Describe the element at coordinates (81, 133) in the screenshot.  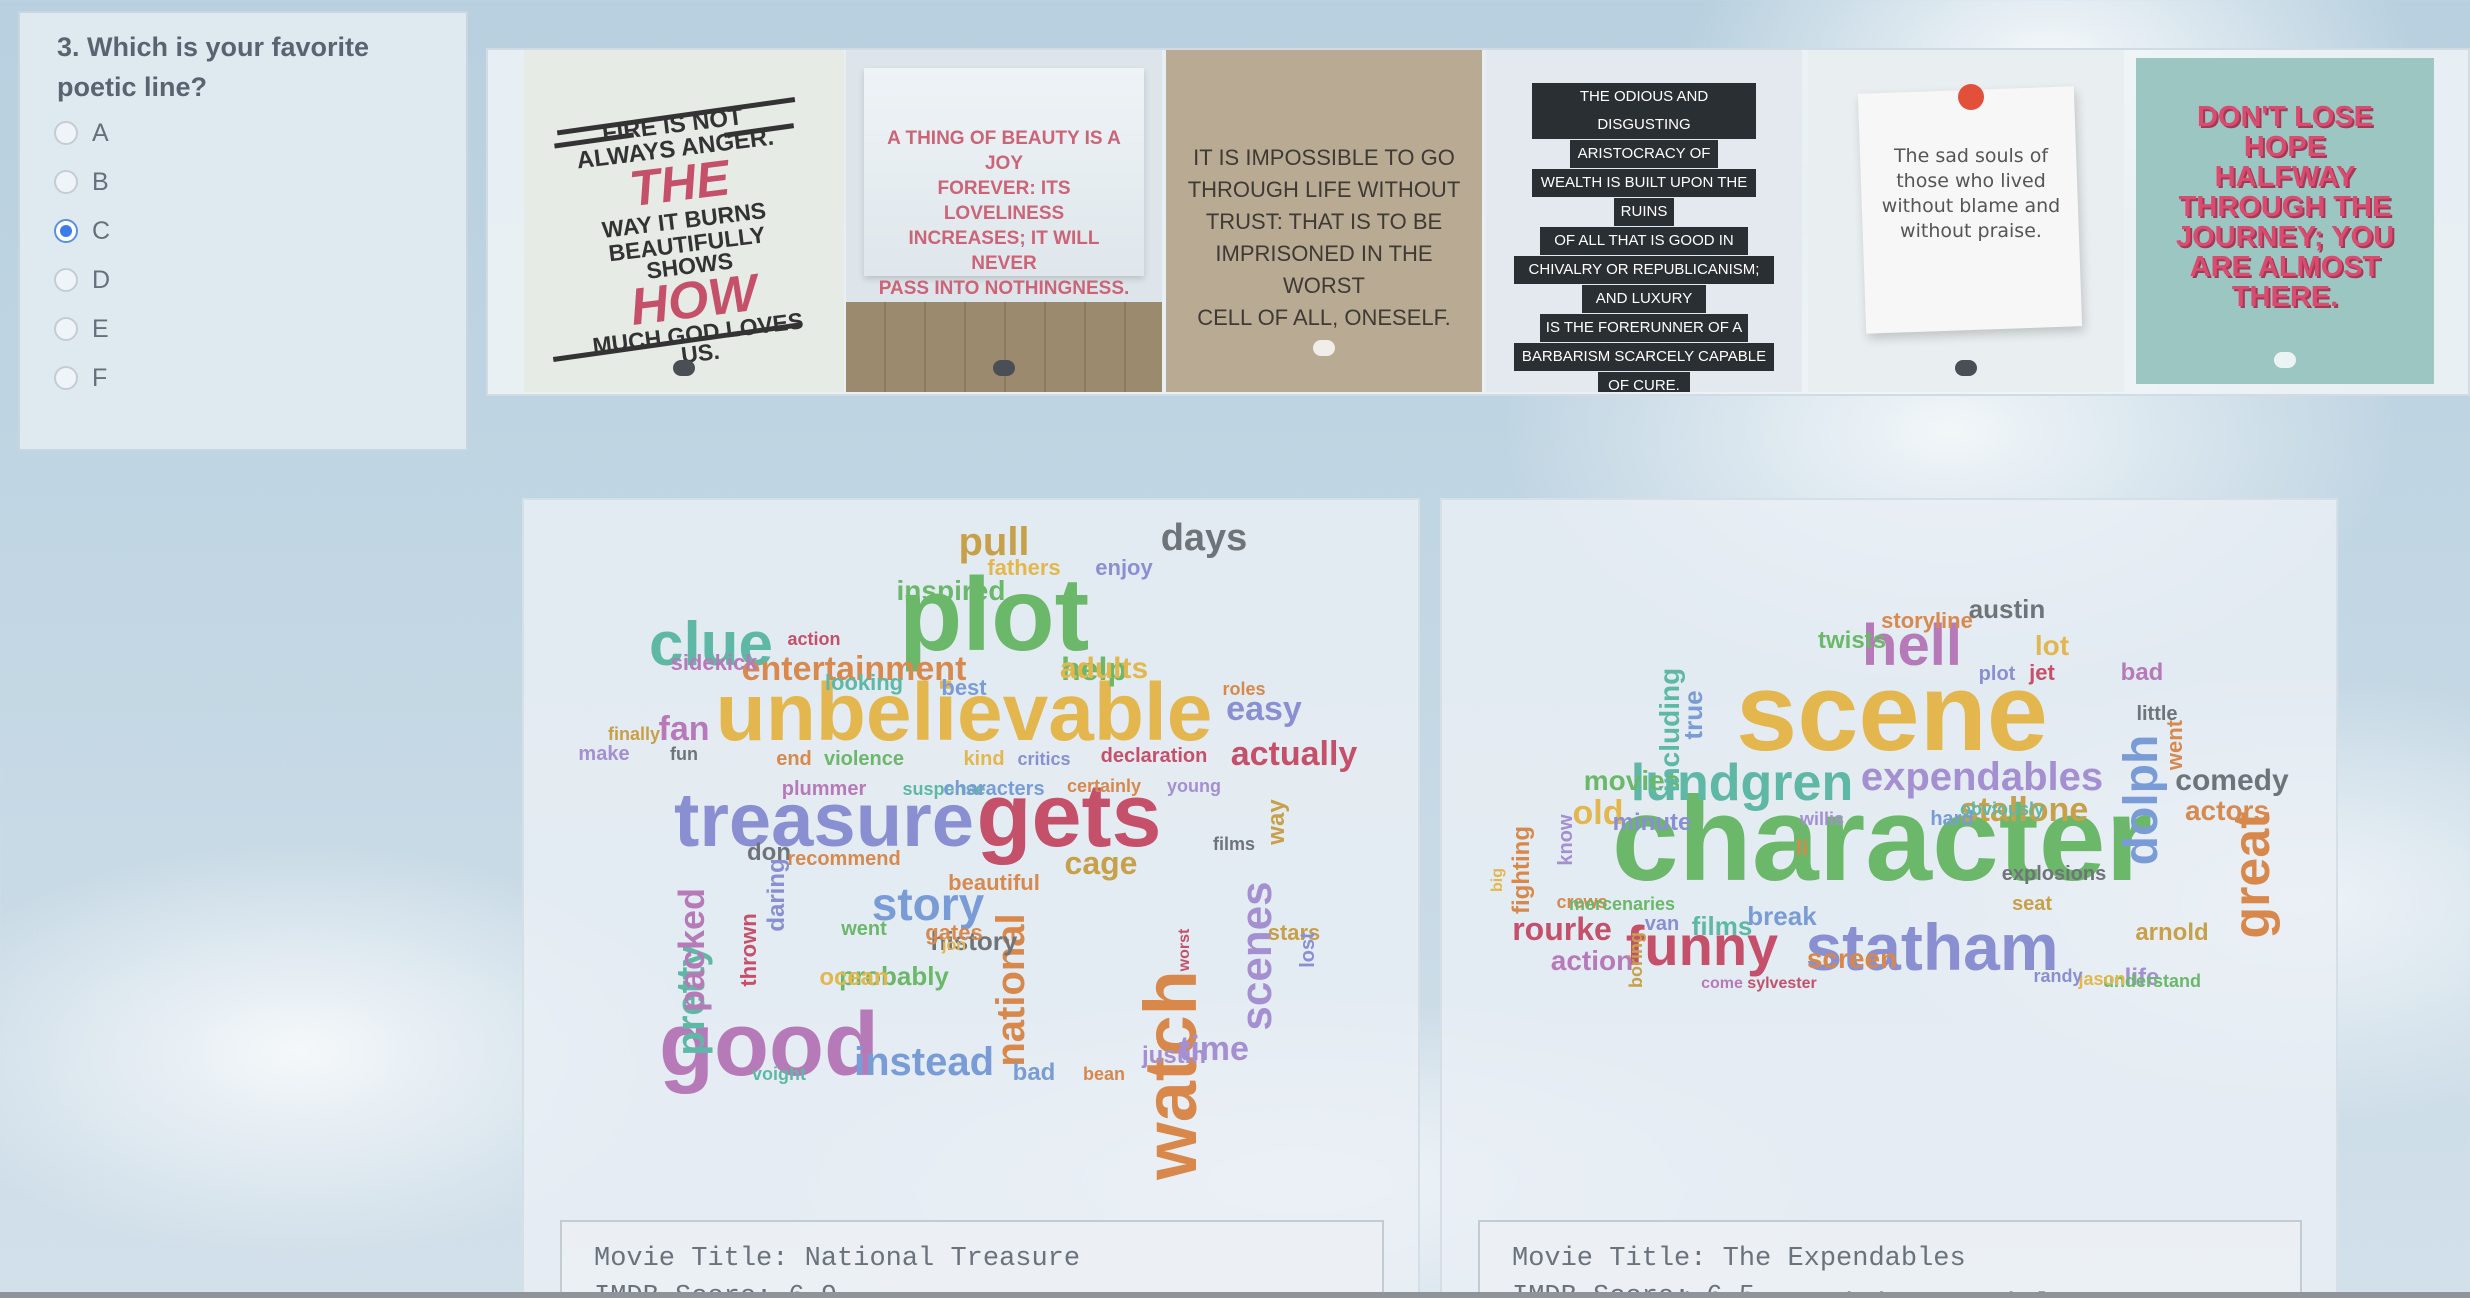
I see `option-a: A` at that location.